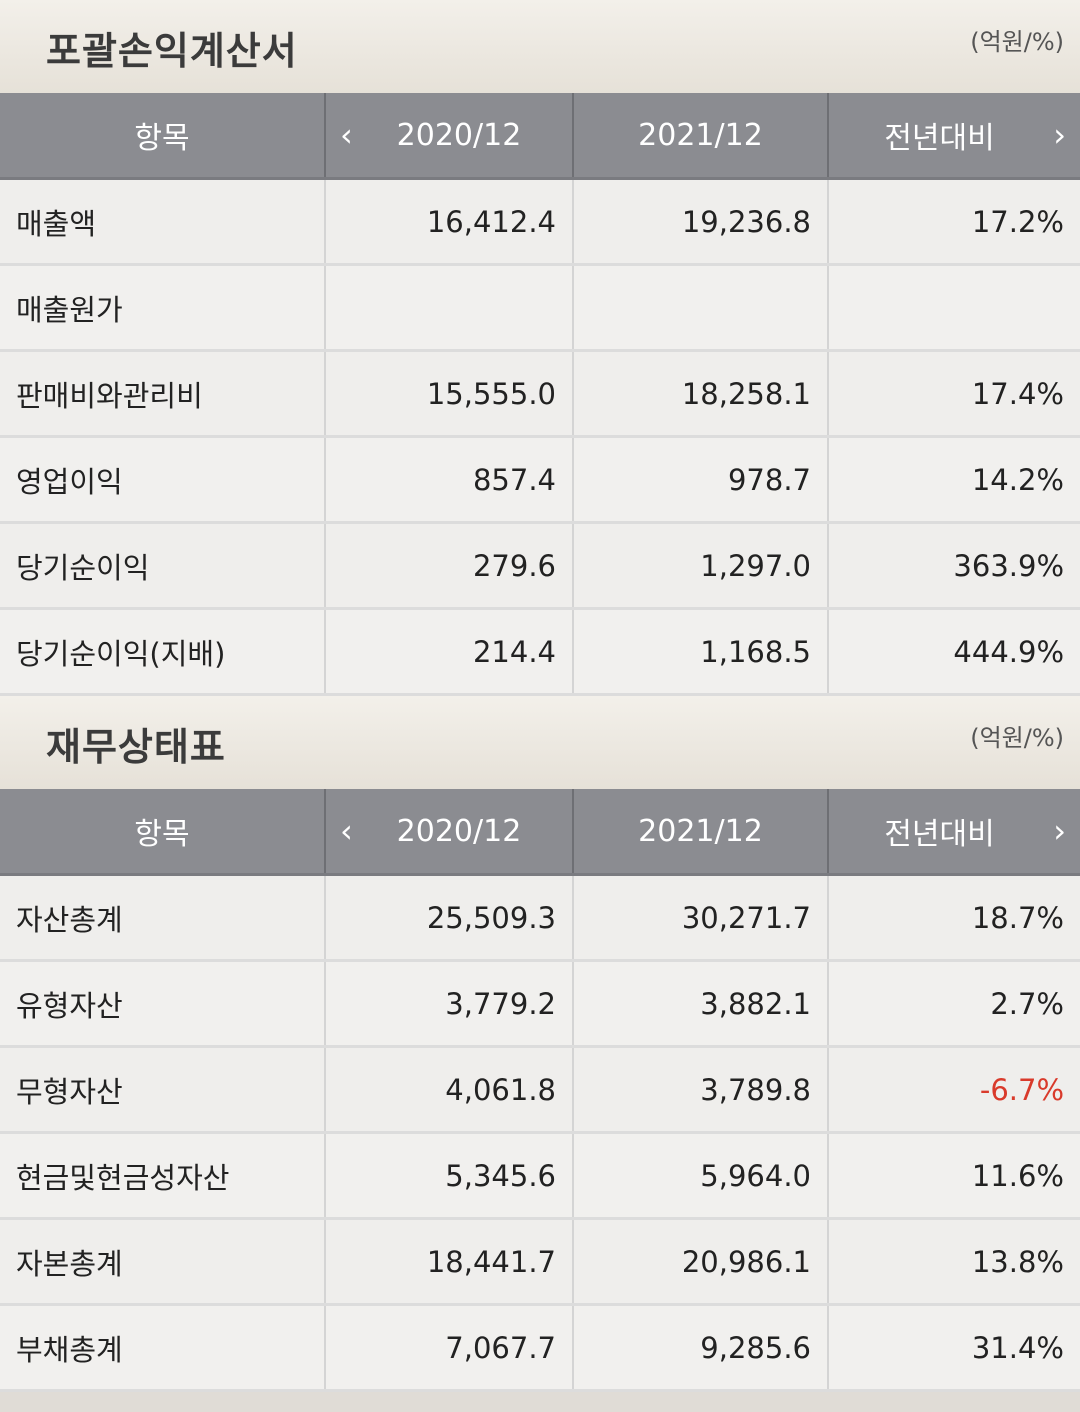 This screenshot has height=1412, width=1080. Describe the element at coordinates (953, 1348) in the screenshot. I see `value-yoy: 31.4%` at that location.